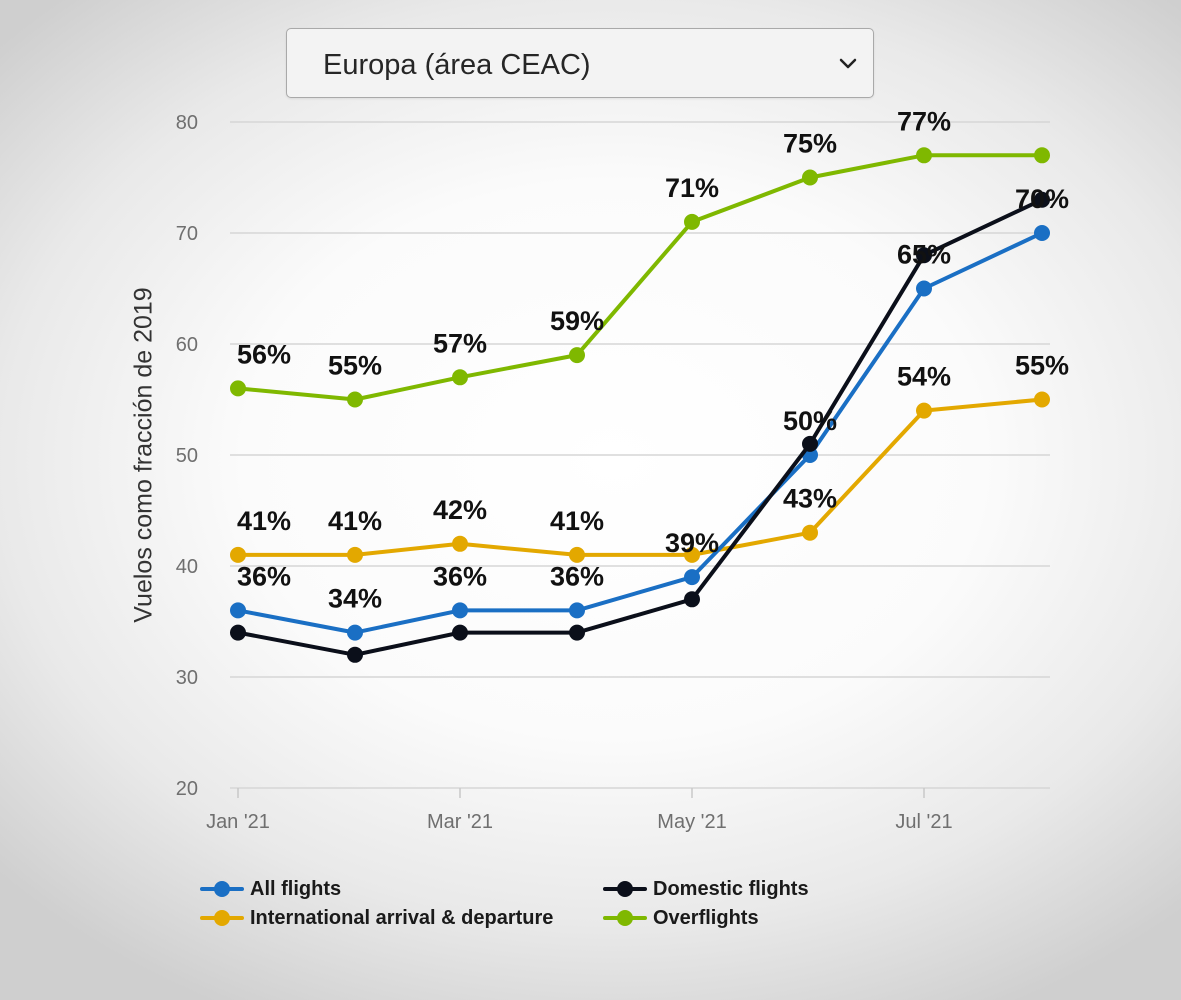 The height and width of the screenshot is (1000, 1181). I want to click on legend-label: Domestic flights, so click(731, 888).